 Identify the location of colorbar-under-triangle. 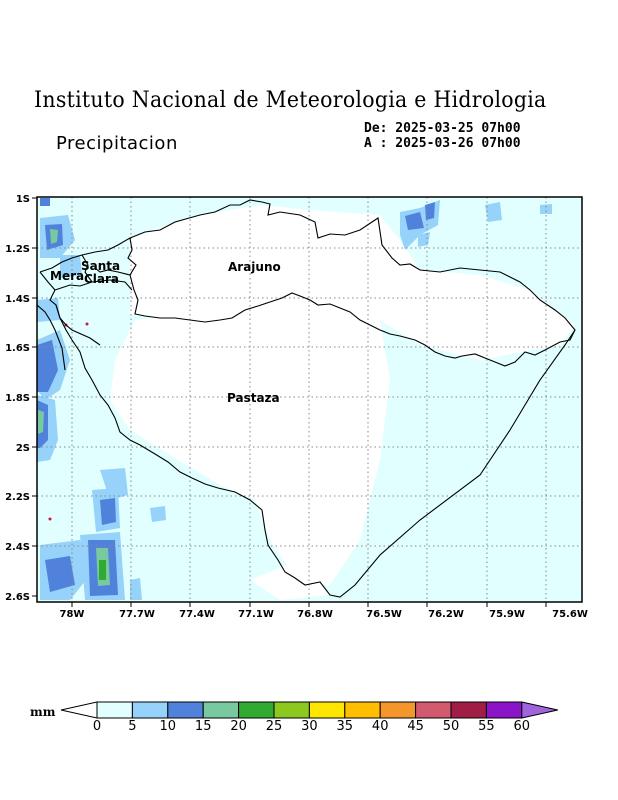
(79, 710).